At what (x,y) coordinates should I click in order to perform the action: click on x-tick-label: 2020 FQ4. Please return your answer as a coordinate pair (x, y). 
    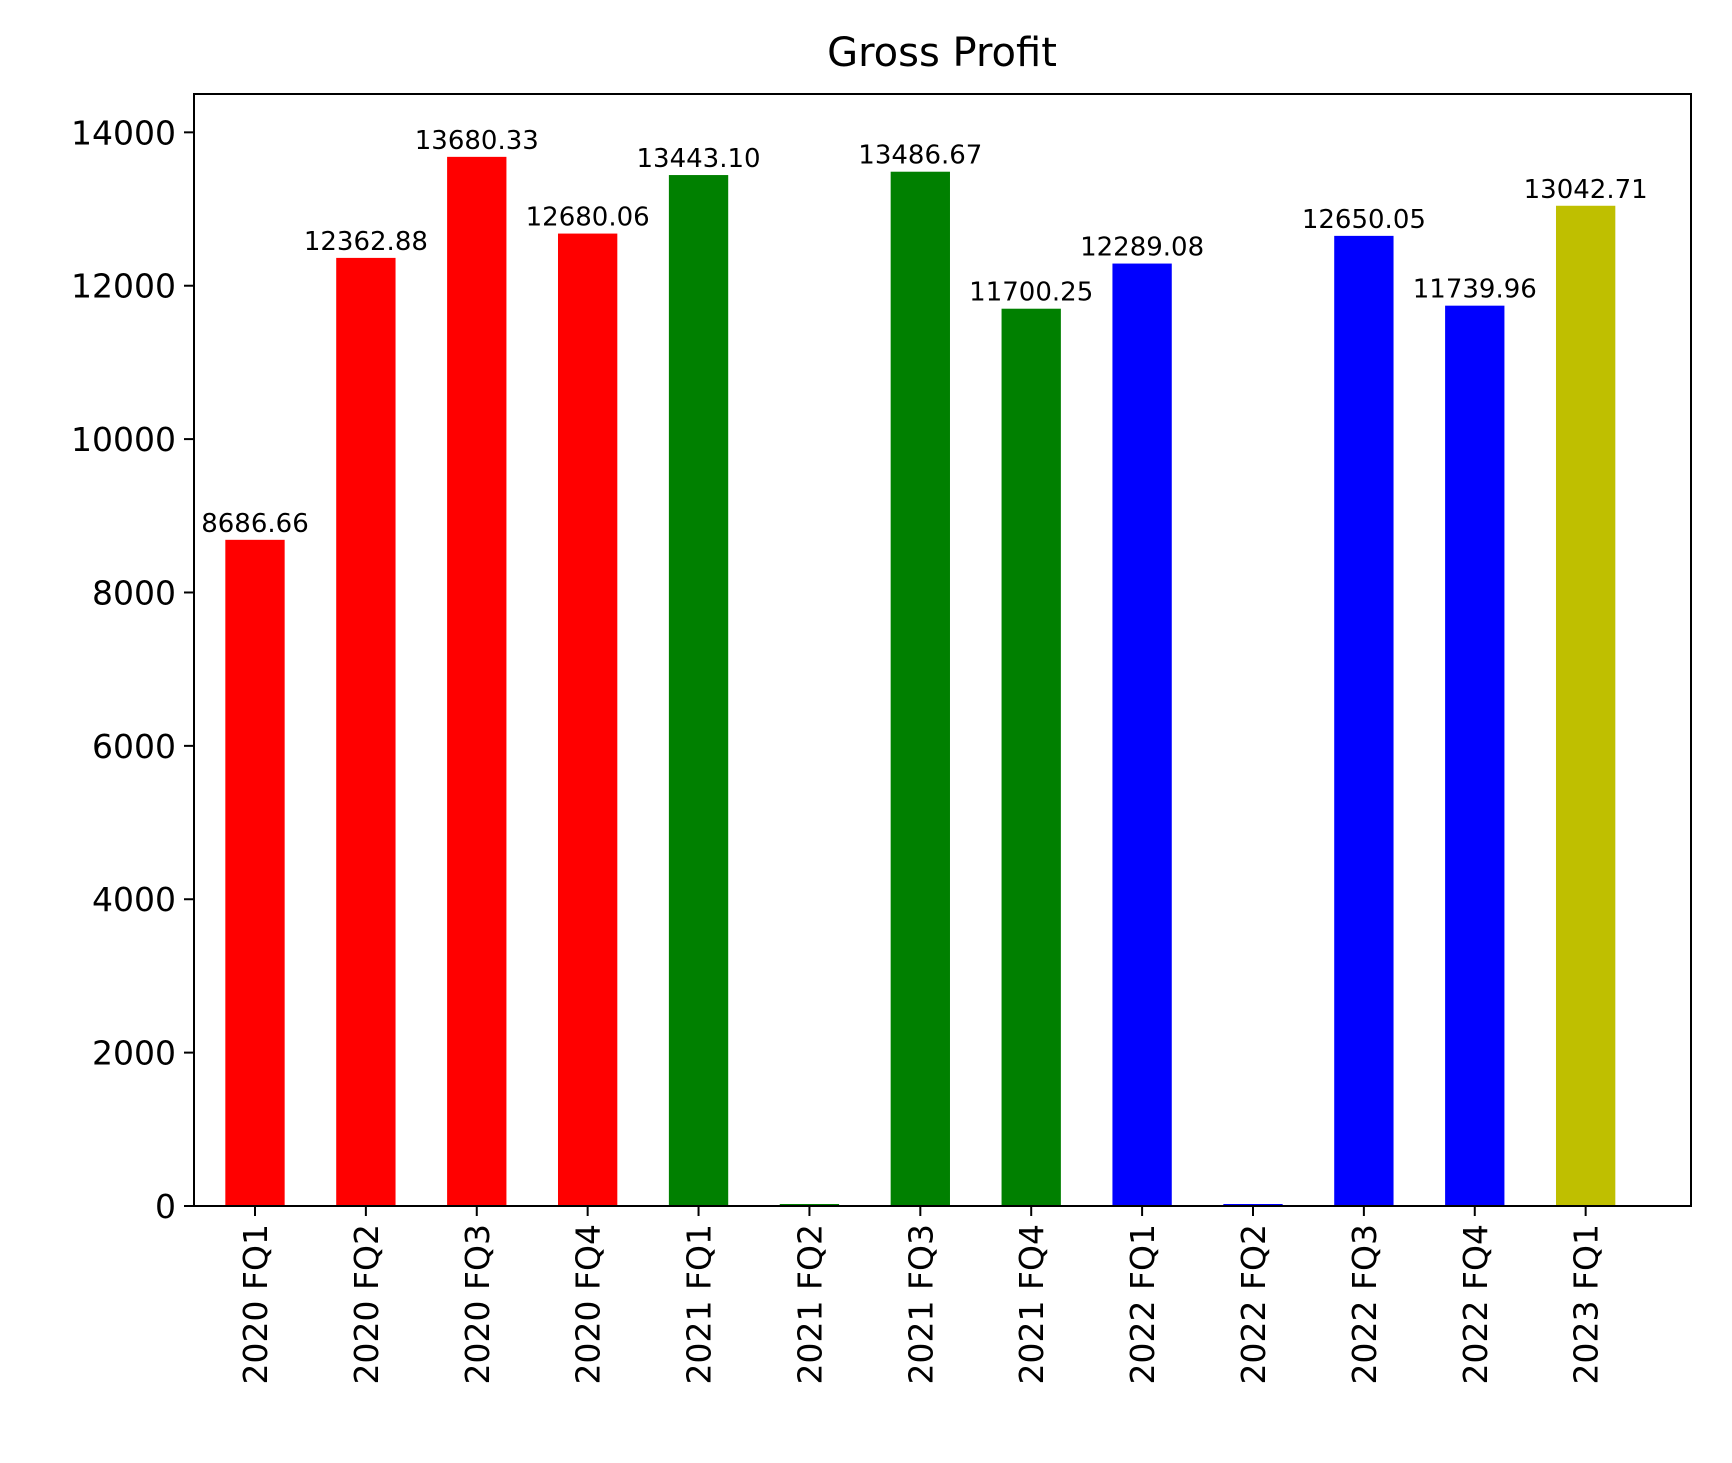
    Looking at the image, I should click on (588, 1304).